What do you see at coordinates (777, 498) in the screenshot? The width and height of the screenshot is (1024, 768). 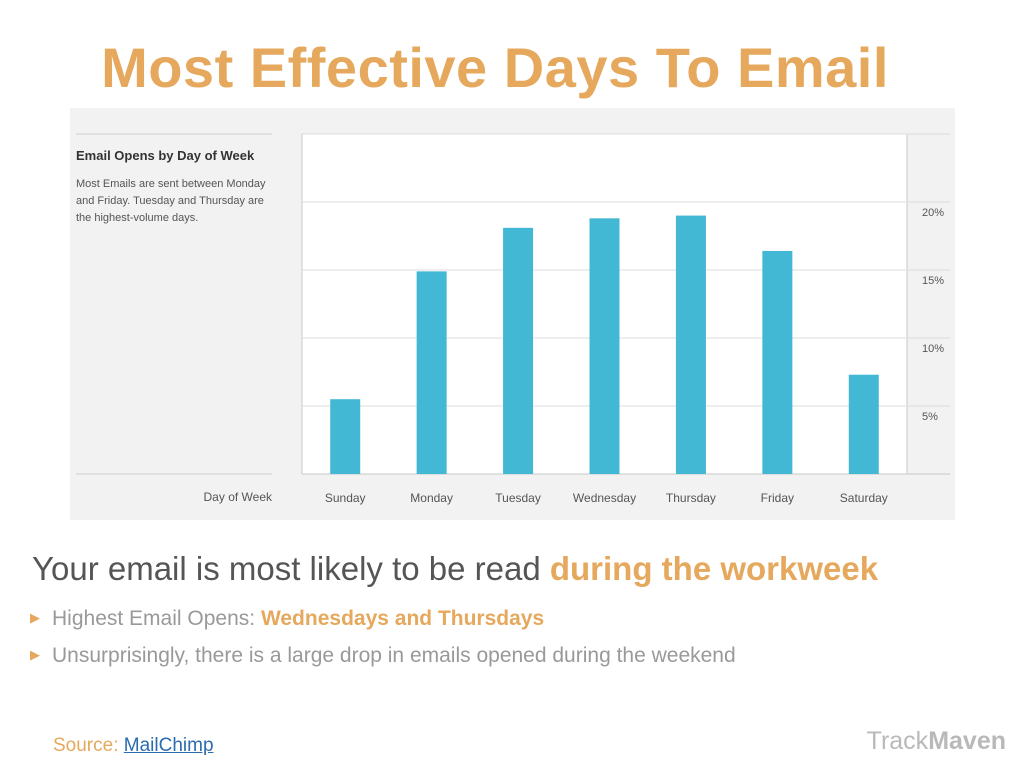 I see `x-tick-label: Friday` at bounding box center [777, 498].